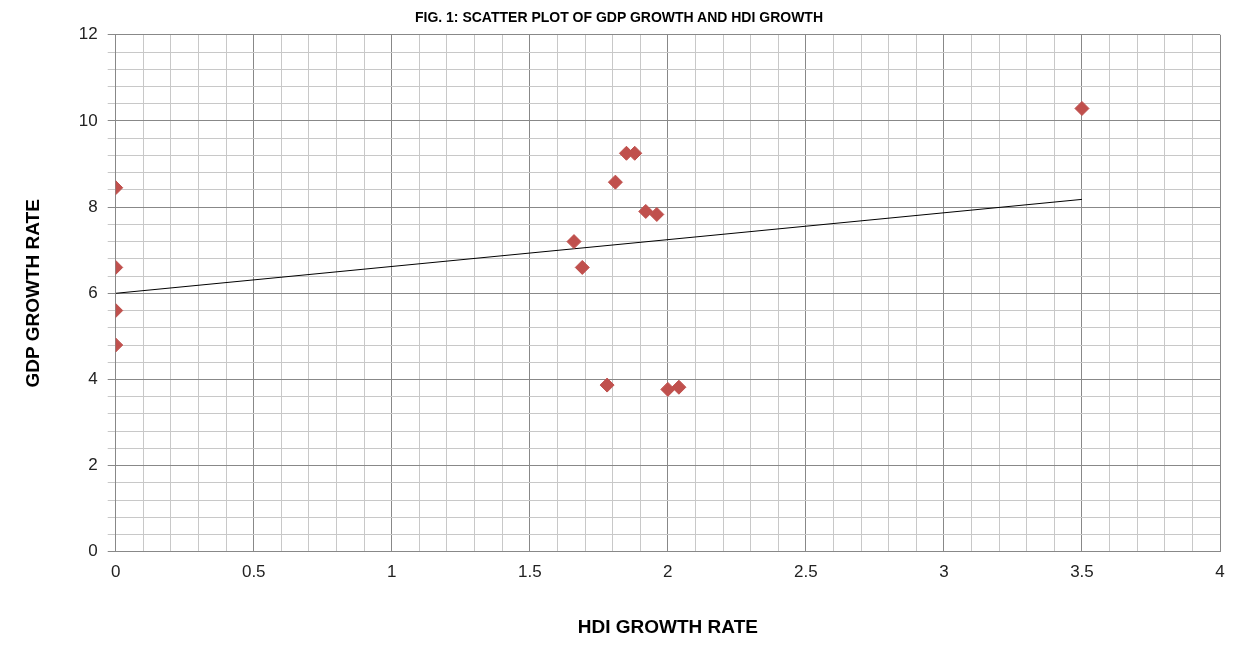 This screenshot has width=1253, height=661. Describe the element at coordinates (1220, 571) in the screenshot. I see `x-tick-label: 4` at that location.